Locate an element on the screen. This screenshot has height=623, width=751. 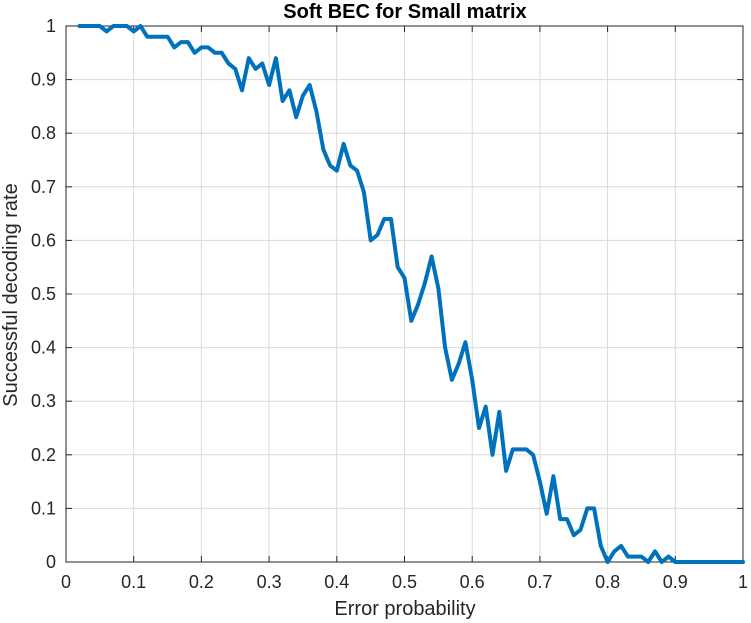
y-tick-label: 0.6 is located at coordinates (43, 240).